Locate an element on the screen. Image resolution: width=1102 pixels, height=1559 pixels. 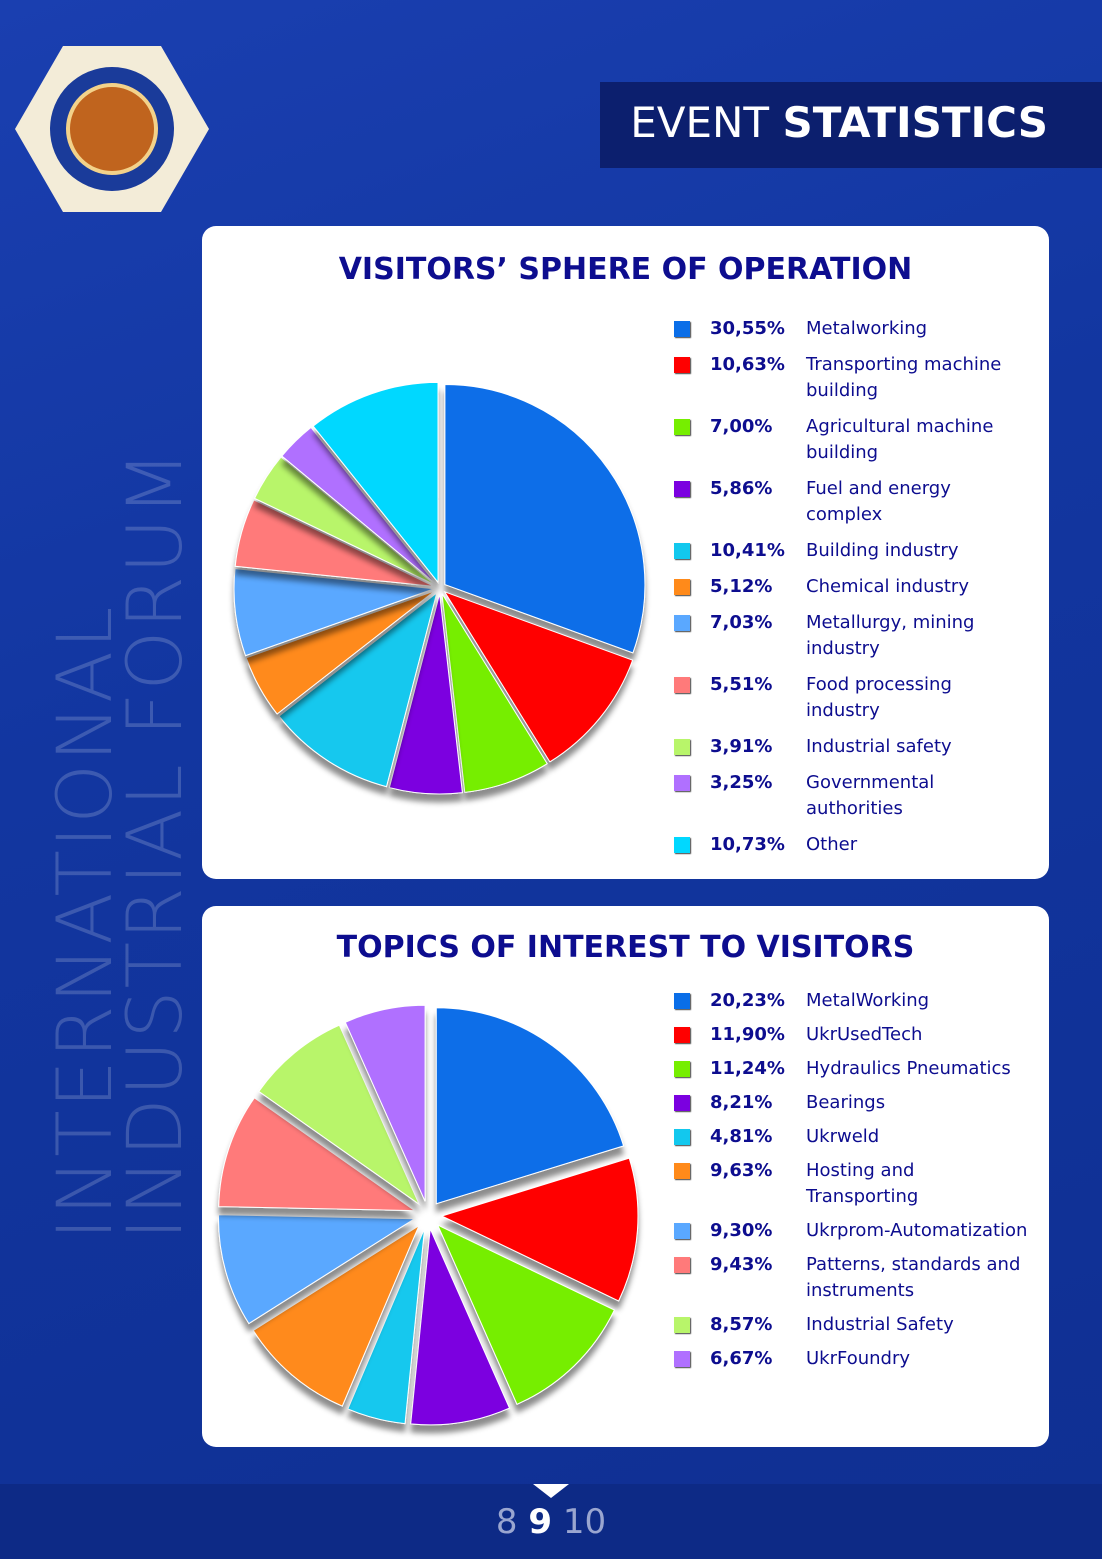
legend-value: 9,30% is located at coordinates (741, 1230).